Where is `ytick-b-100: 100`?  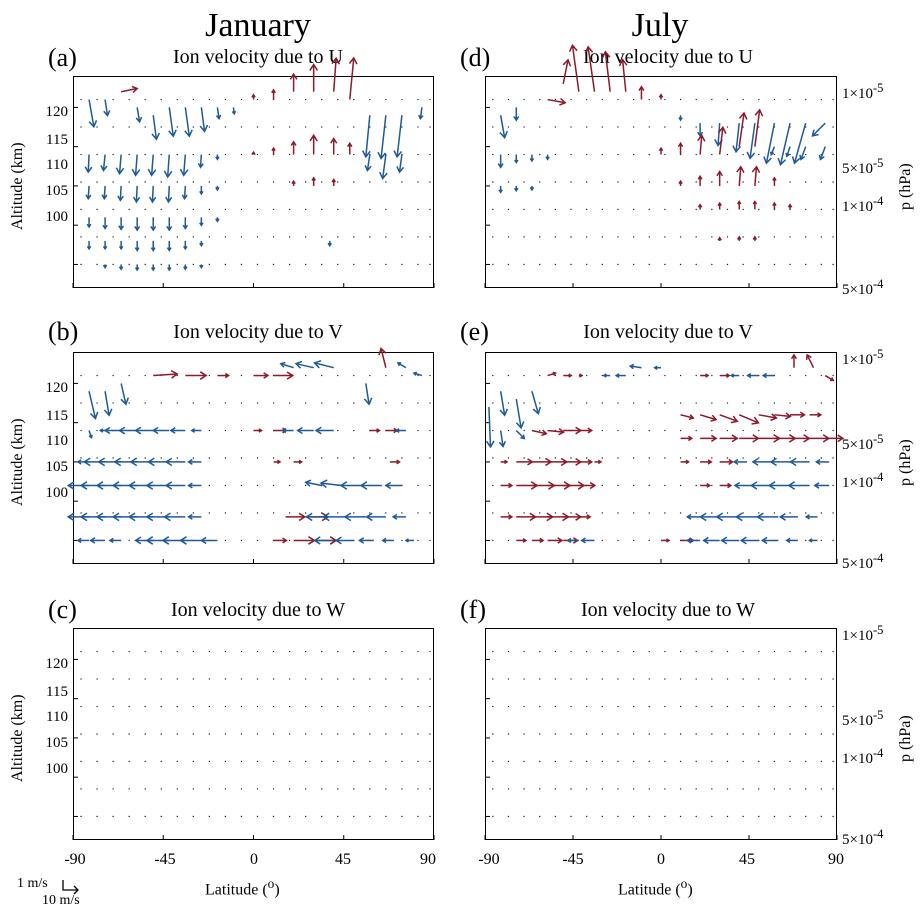
ytick-b-100: 100 is located at coordinates (57, 493).